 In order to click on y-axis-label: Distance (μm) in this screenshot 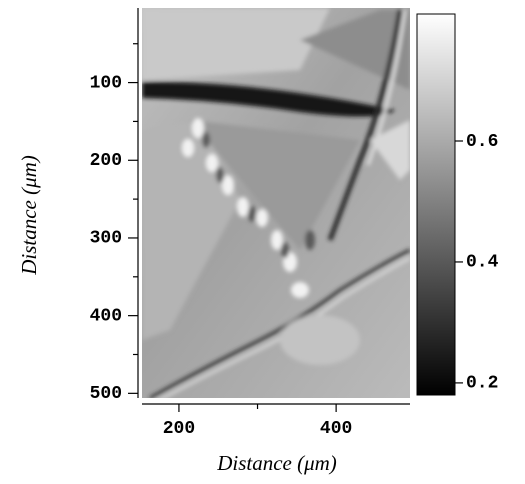, I will do `click(29, 215)`.